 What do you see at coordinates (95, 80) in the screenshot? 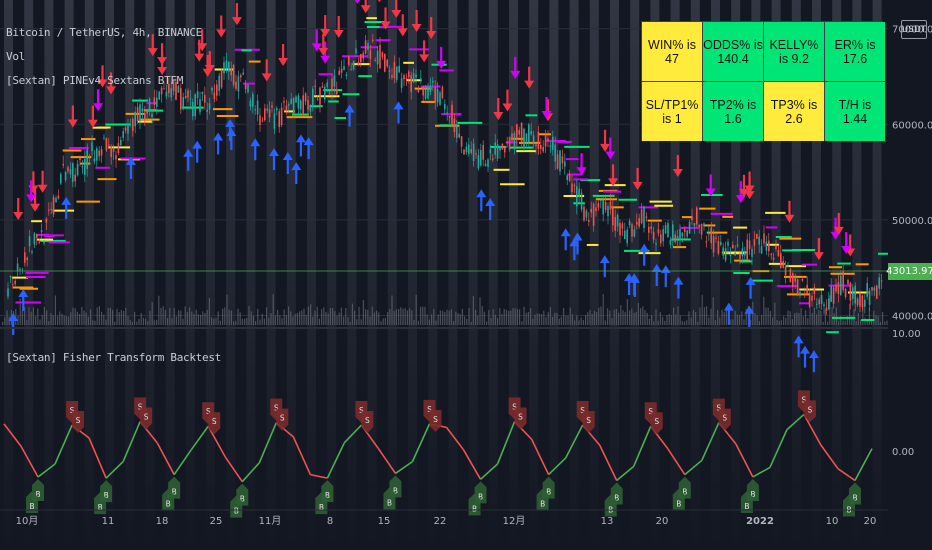
I see `indicator-main-label: [Sextan] PINEv4 Sextans BTFM` at bounding box center [95, 80].